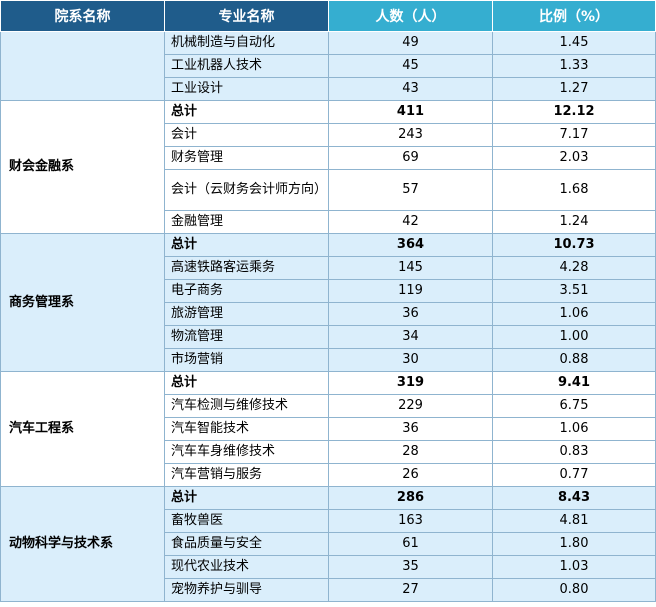 Image resolution: width=656 pixels, height=607 pixels. I want to click on ratio-cell: 0.77, so click(574, 475).